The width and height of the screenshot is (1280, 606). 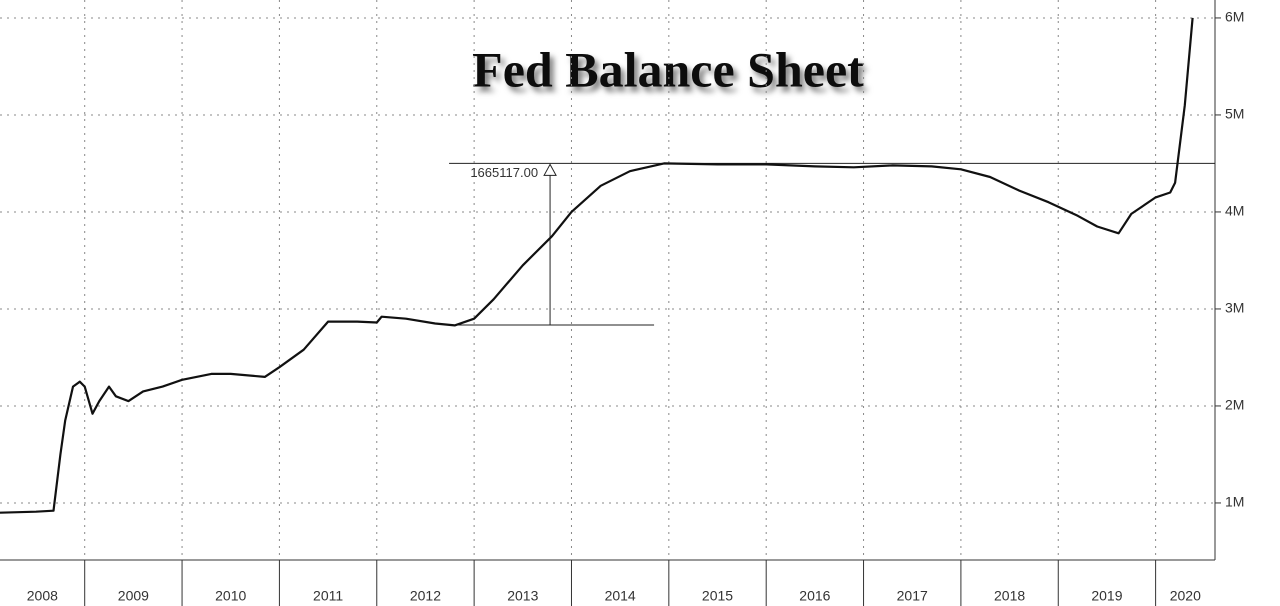 I want to click on x-tick-label: 2016, so click(x=814, y=596).